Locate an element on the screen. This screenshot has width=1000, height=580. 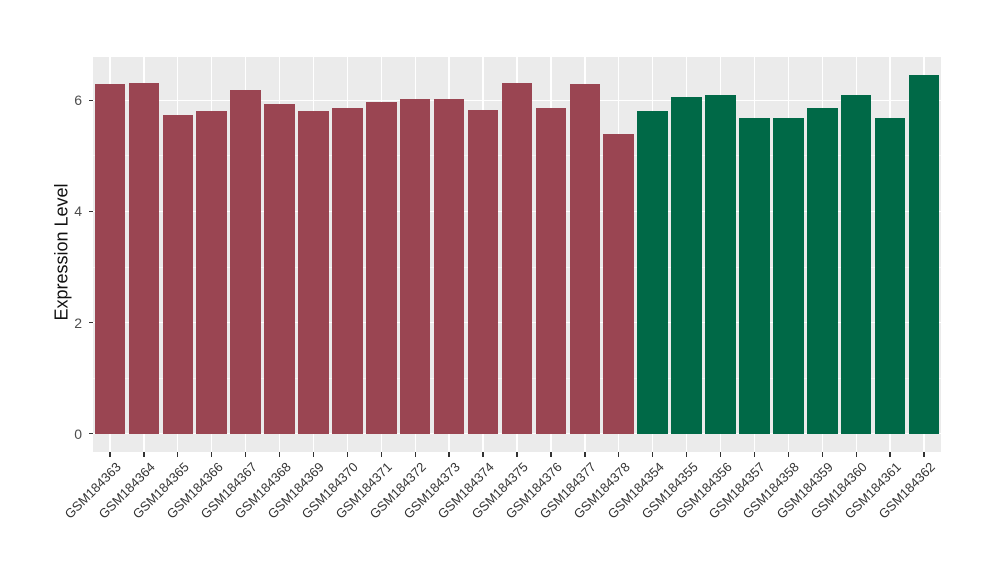
y-tick-label: 4 is located at coordinates (78, 211).